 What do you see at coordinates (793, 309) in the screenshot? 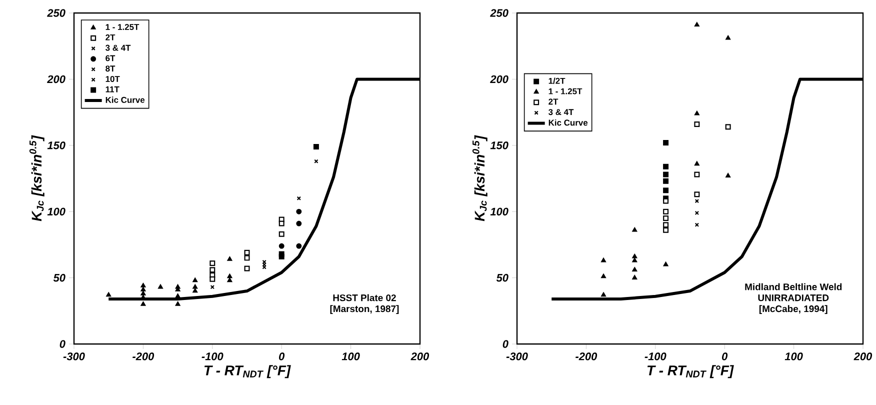
I see `annotation: [McCabe, 1994]` at bounding box center [793, 309].